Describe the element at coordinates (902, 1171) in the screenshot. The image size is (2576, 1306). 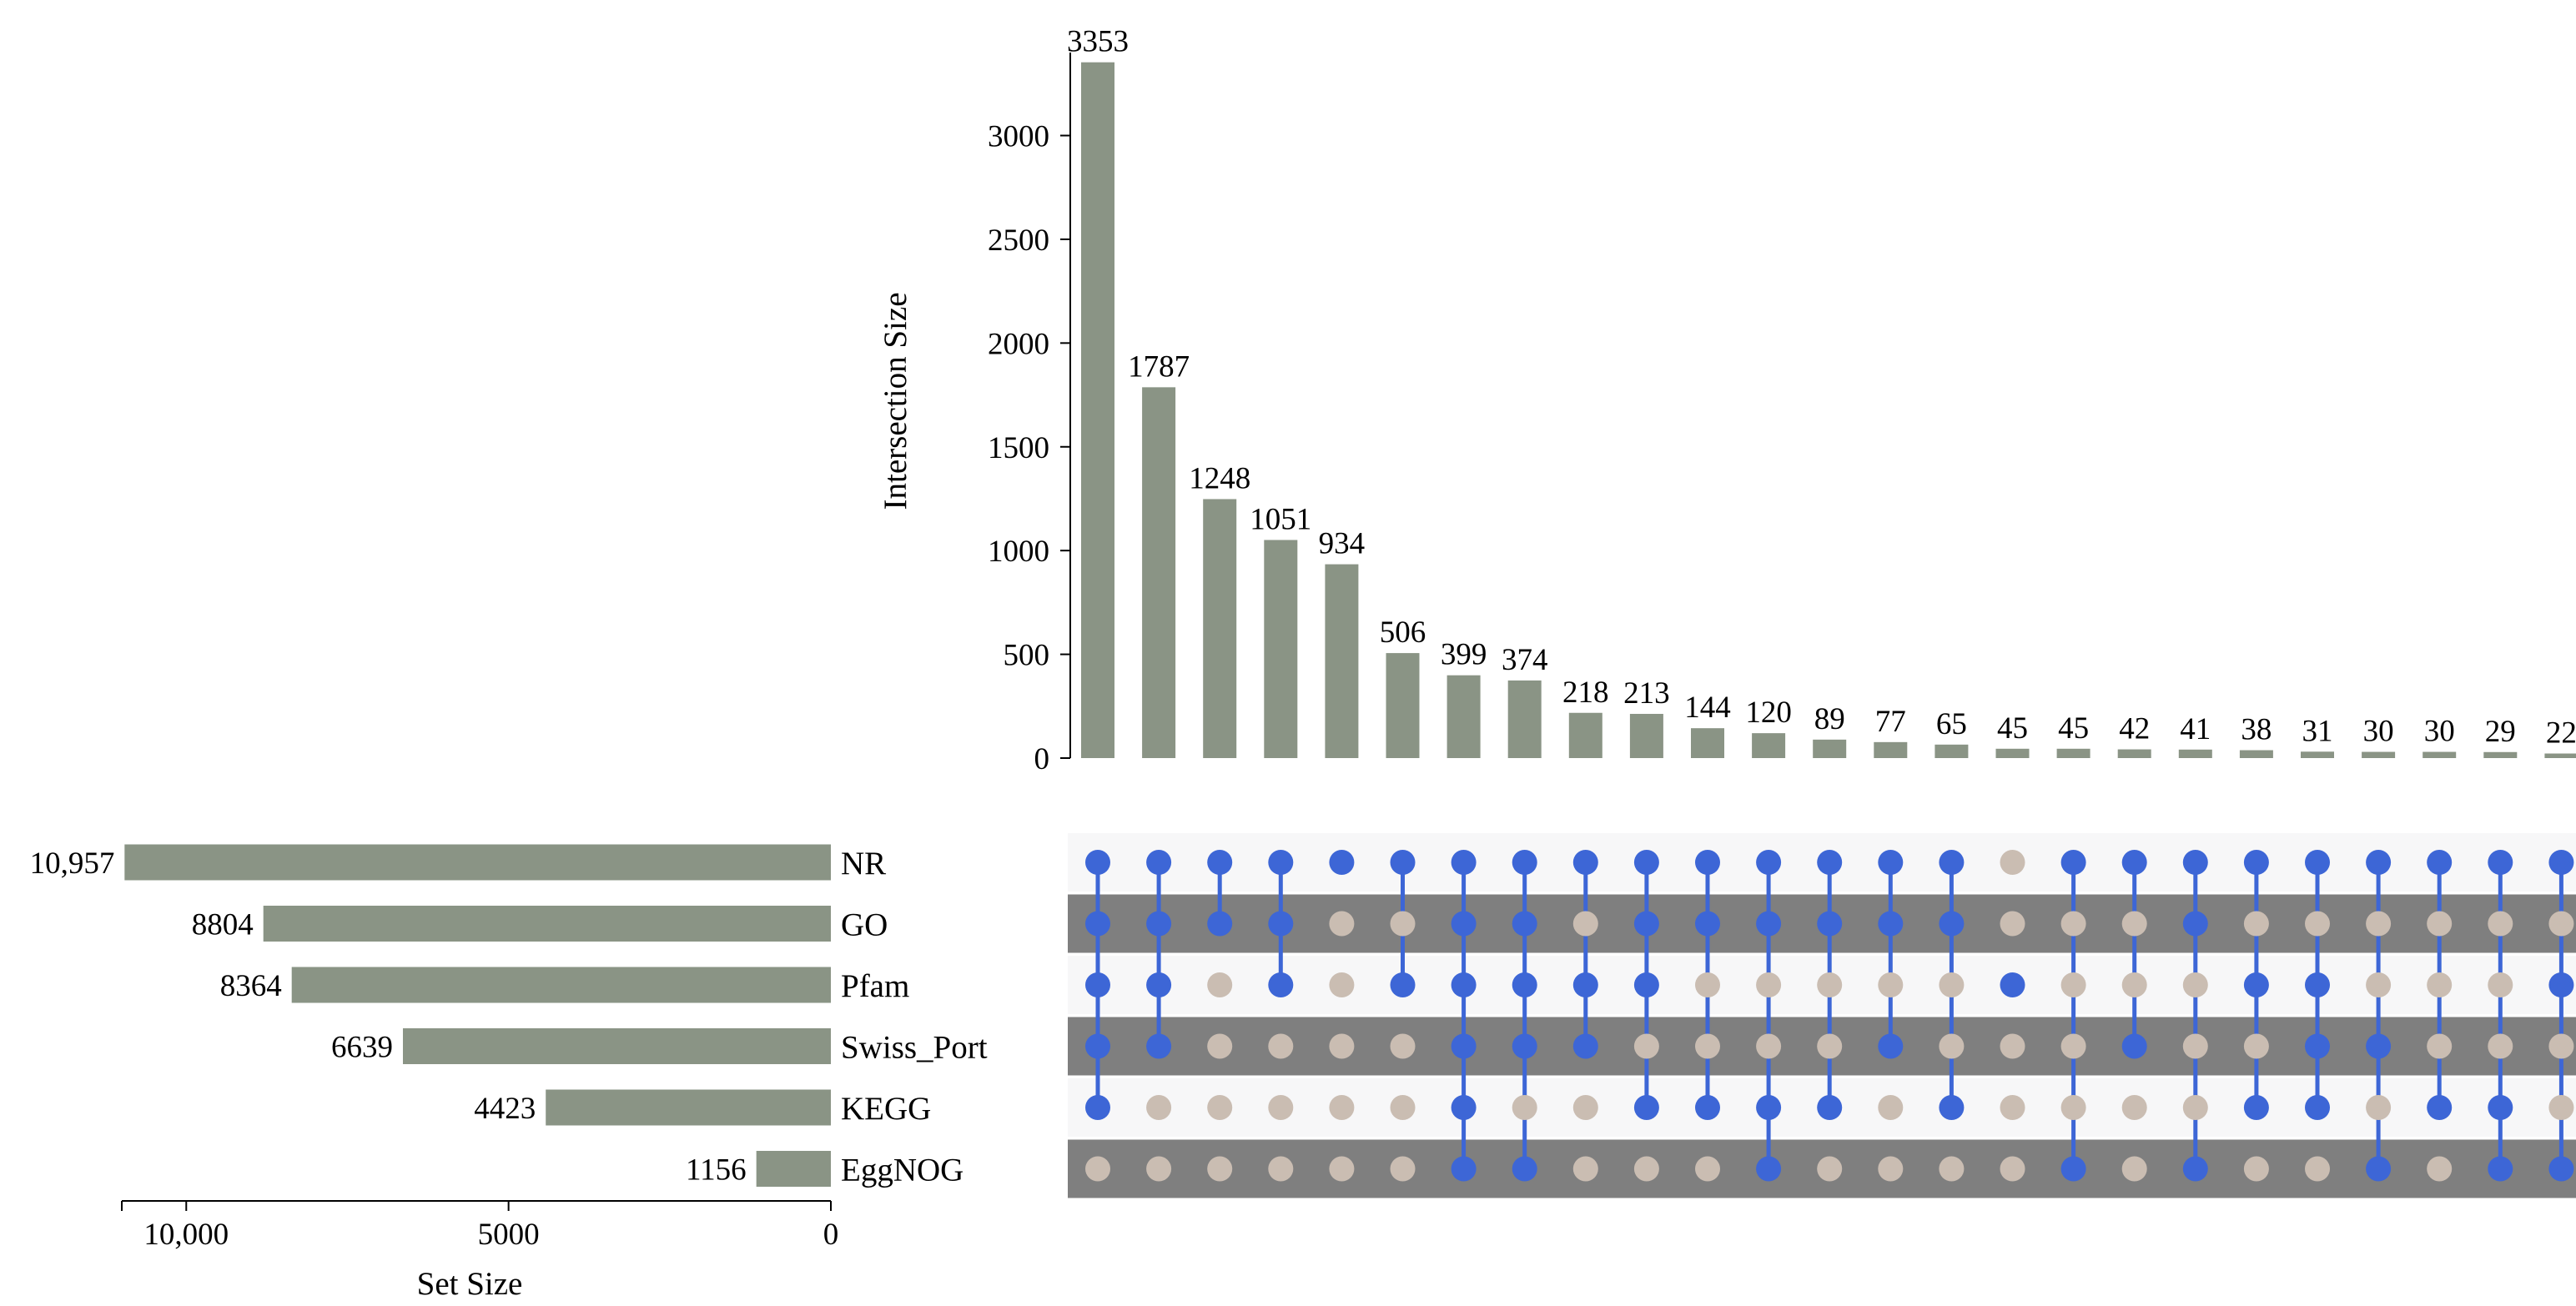
I see `set-name-label: EggNOG` at that location.